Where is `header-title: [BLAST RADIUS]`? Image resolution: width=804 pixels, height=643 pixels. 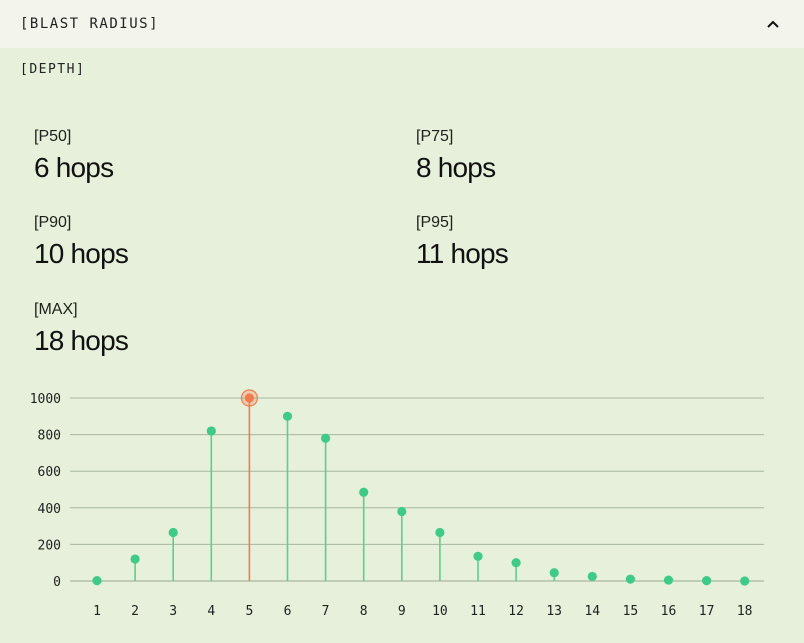 header-title: [BLAST RADIUS] is located at coordinates (90, 24).